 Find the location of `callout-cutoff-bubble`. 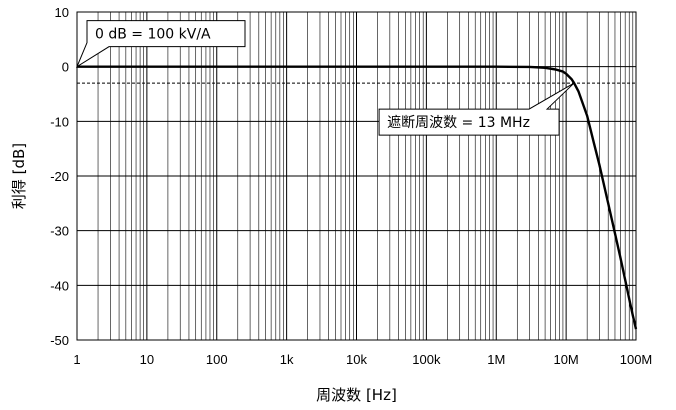

callout-cutoff-bubble is located at coordinates (476, 109).